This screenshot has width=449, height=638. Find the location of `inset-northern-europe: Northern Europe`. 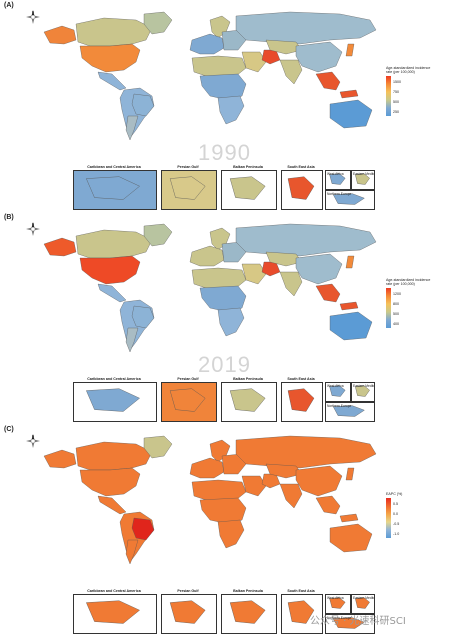

inset-northern-europe: Northern Europe is located at coordinates (350, 412).